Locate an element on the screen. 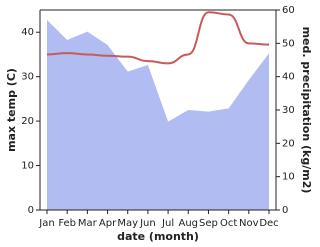 Image resolution: width=320 pixels, height=247 pixels. x-tick-label: Nov is located at coordinates (249, 223).